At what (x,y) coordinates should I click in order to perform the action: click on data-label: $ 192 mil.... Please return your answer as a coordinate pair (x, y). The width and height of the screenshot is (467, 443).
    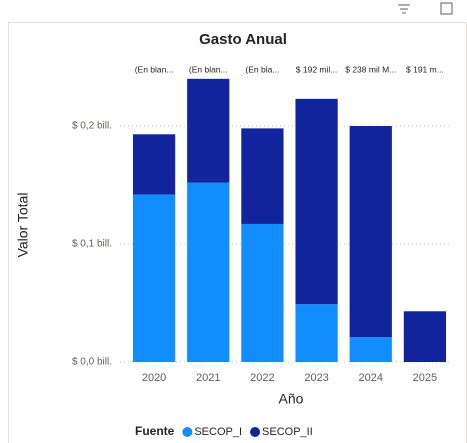
    Looking at the image, I should click on (317, 69).